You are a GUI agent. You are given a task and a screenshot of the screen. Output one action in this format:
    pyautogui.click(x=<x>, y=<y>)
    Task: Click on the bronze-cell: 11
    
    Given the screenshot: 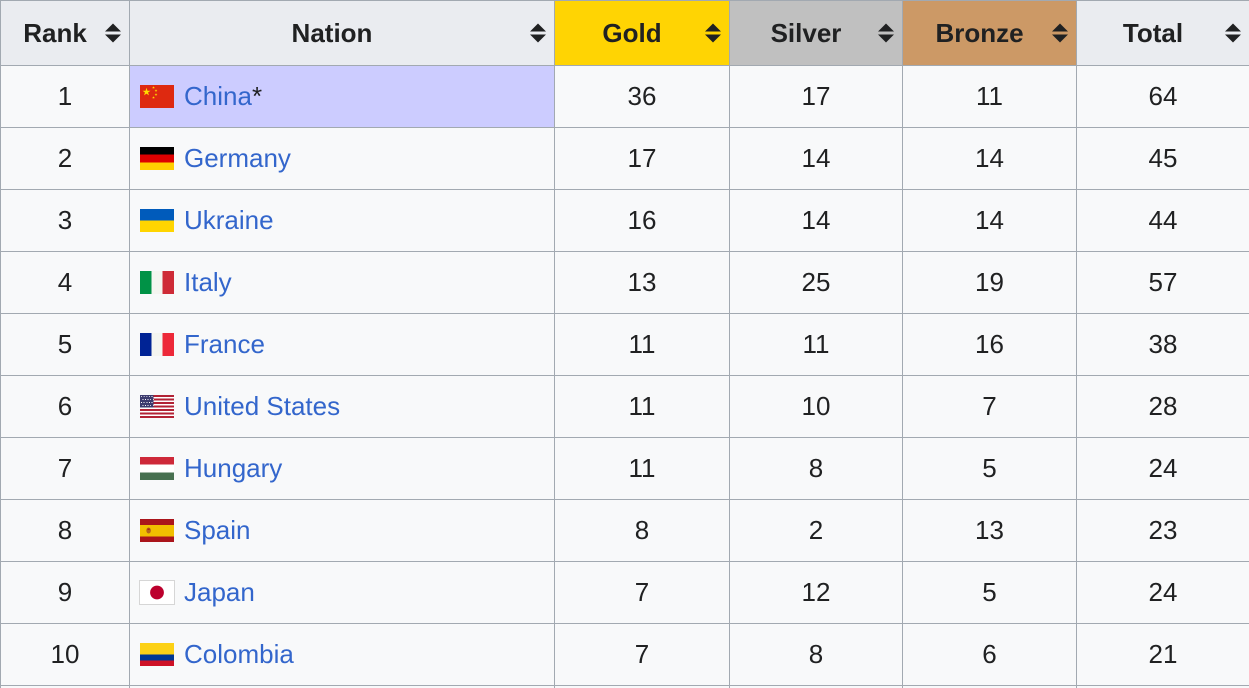 What is the action you would take?
    pyautogui.click(x=989, y=96)
    